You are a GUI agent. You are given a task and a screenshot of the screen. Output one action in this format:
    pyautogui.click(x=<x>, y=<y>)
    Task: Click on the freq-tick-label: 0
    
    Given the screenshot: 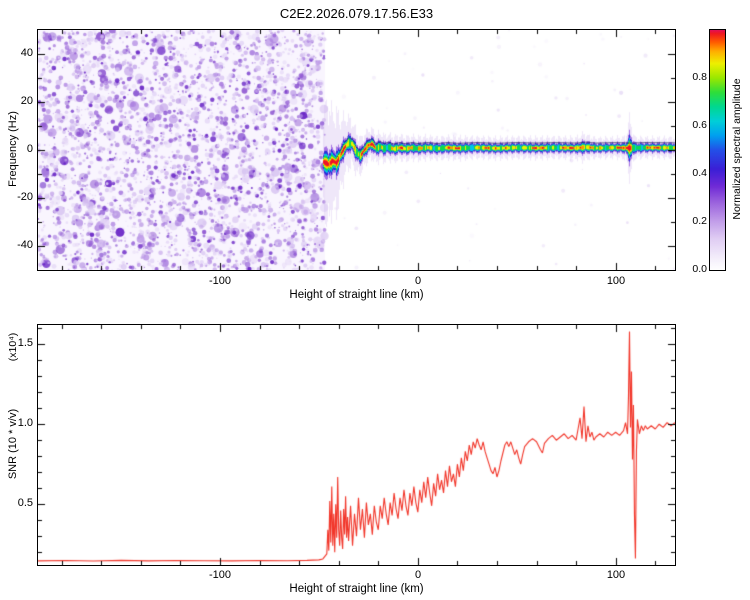 What is the action you would take?
    pyautogui.click(x=29, y=149)
    